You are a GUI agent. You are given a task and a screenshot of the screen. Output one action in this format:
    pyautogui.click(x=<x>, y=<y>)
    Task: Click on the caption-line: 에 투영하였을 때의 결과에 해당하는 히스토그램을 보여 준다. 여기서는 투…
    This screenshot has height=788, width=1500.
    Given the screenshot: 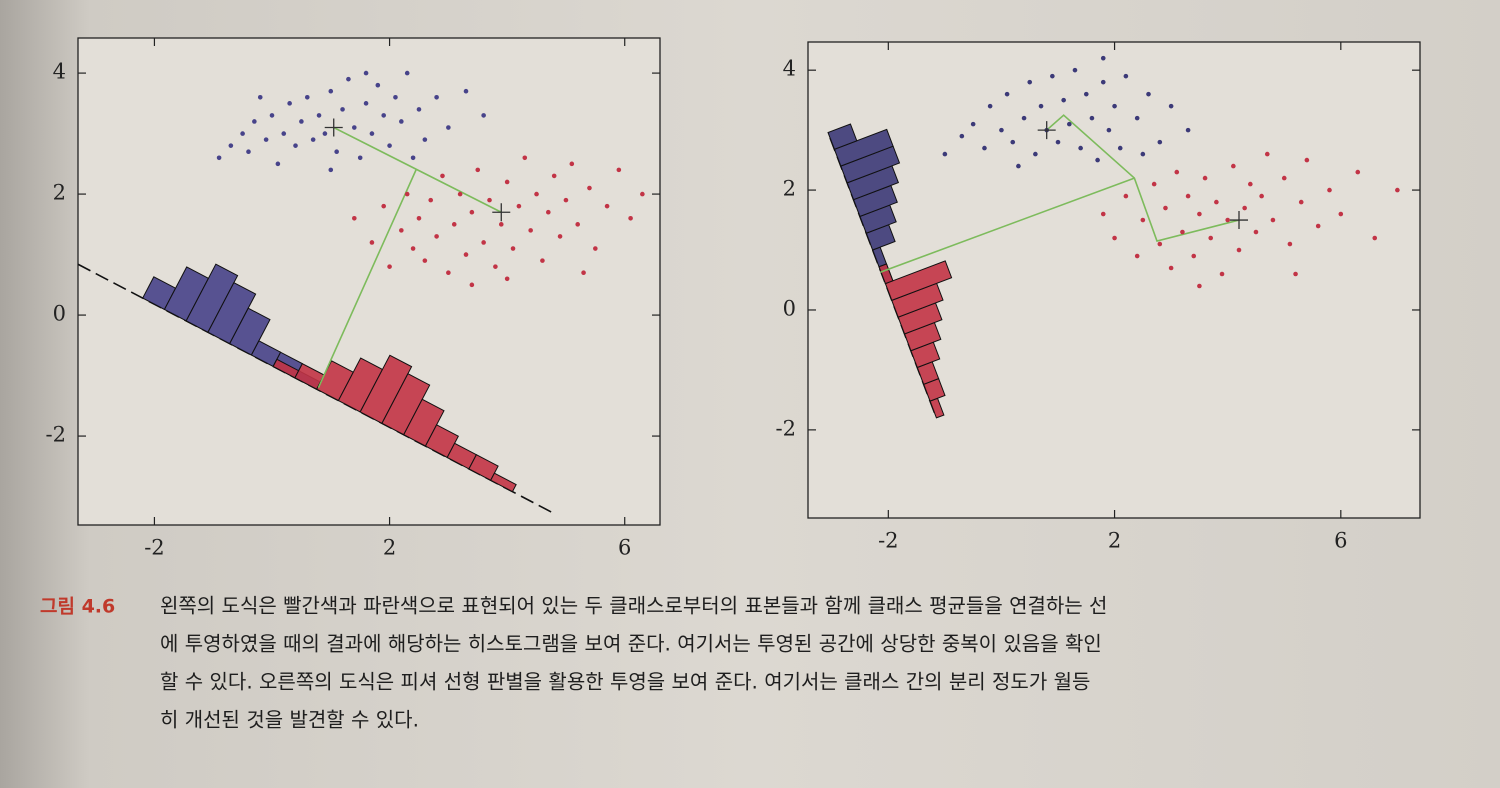 What is the action you would take?
    pyautogui.click(x=631, y=644)
    